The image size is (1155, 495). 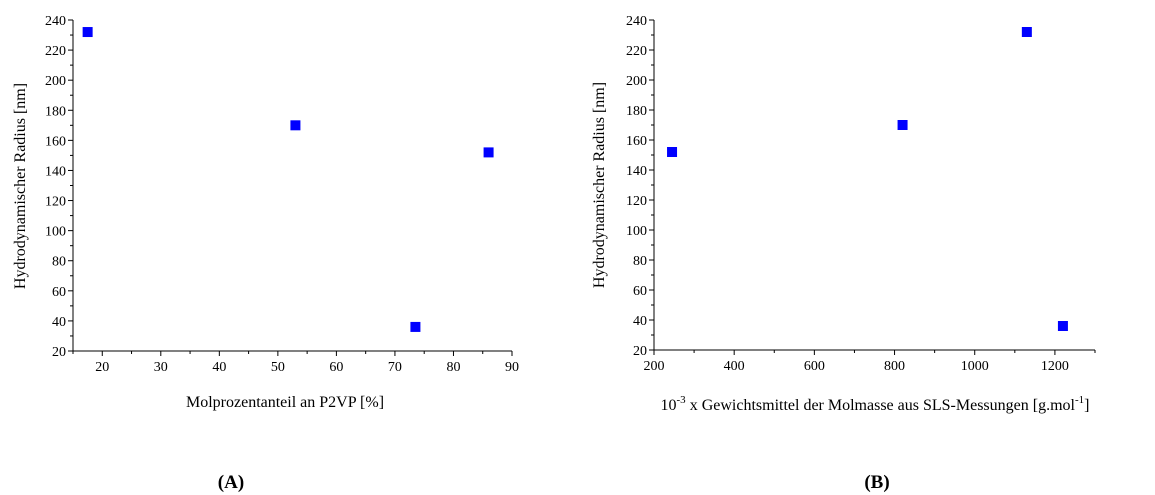 What do you see at coordinates (231, 482) in the screenshot?
I see `panel-a-label: (A)` at bounding box center [231, 482].